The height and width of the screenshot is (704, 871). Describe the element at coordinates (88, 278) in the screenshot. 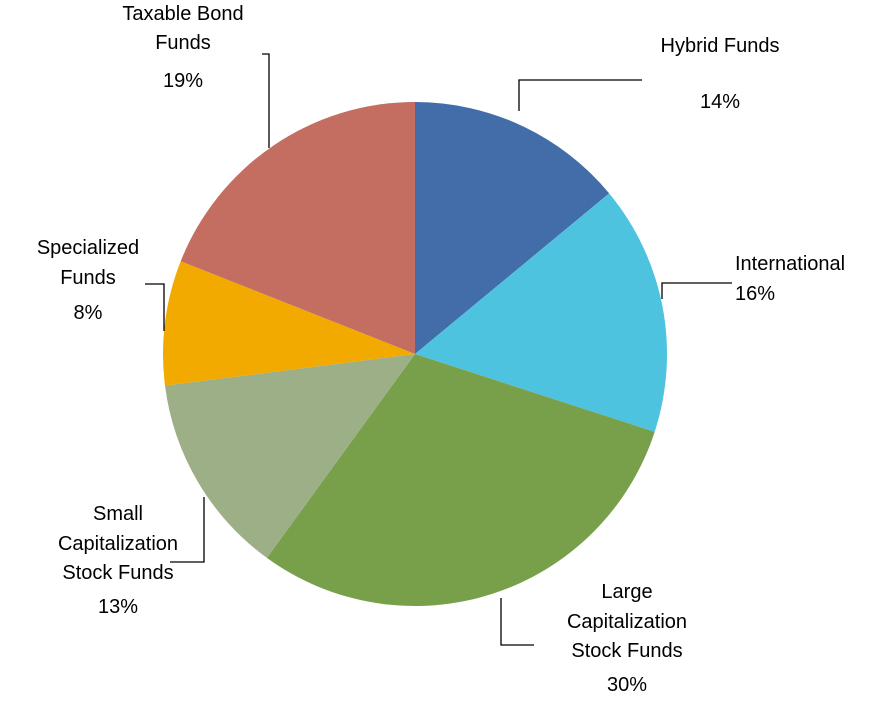

I see `category-label-specialized-funds: Funds` at that location.